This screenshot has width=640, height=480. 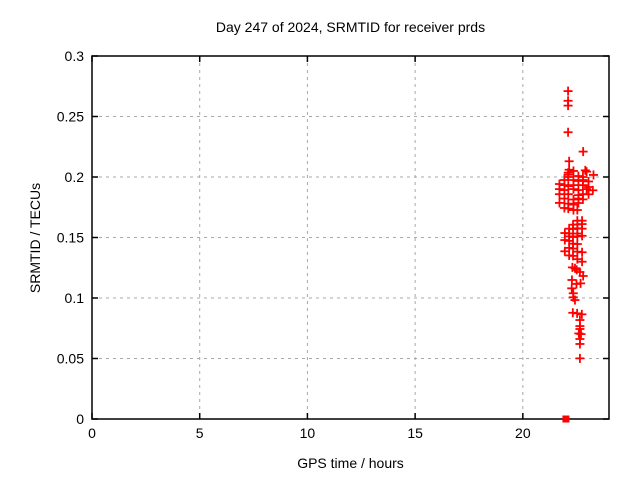 What do you see at coordinates (70, 238) in the screenshot?
I see `y-tick-label: 0.15` at bounding box center [70, 238].